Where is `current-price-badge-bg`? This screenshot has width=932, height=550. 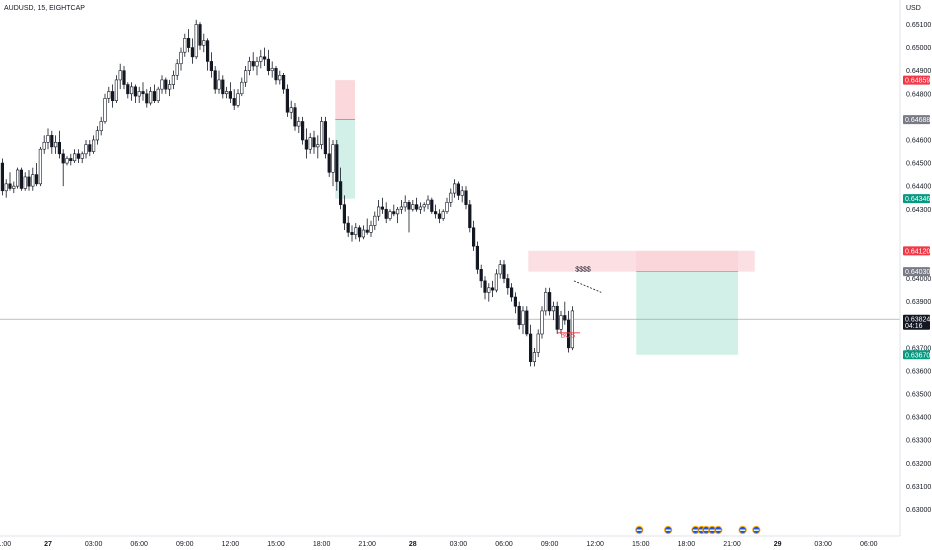
current-price-badge-bg is located at coordinates (916, 322).